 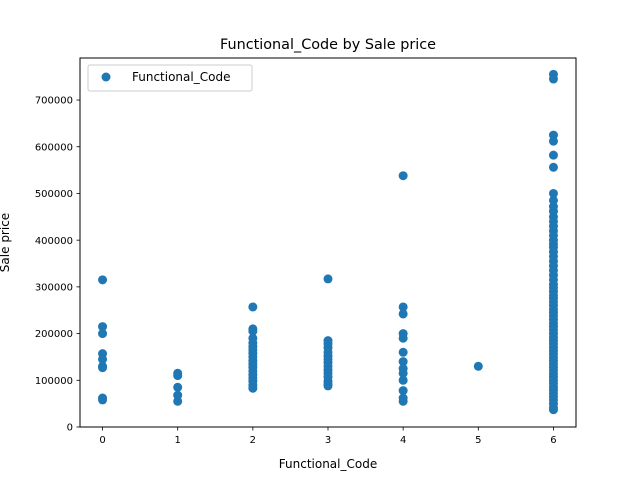 What do you see at coordinates (54, 381) in the screenshot?
I see `y-tick-label: 100000` at bounding box center [54, 381].